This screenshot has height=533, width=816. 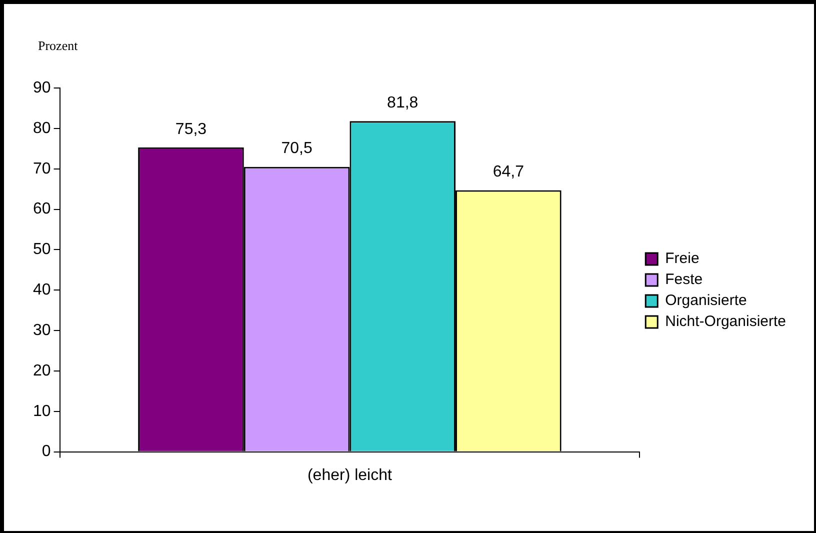 I want to click on y-tick-label: 90, so click(x=42, y=87).